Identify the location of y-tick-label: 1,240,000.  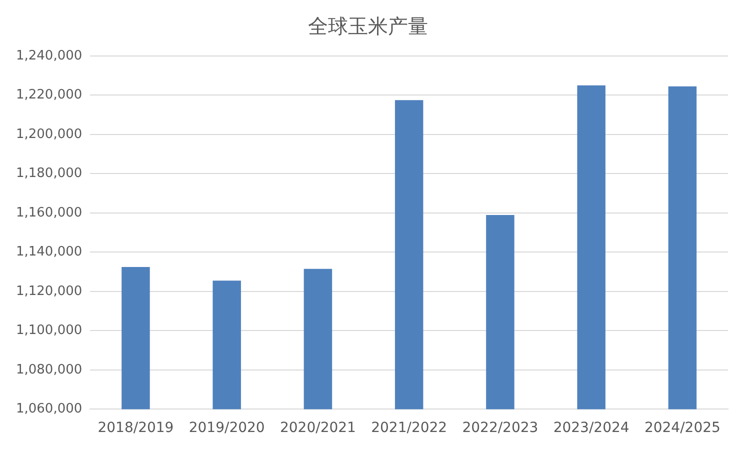
(49, 56).